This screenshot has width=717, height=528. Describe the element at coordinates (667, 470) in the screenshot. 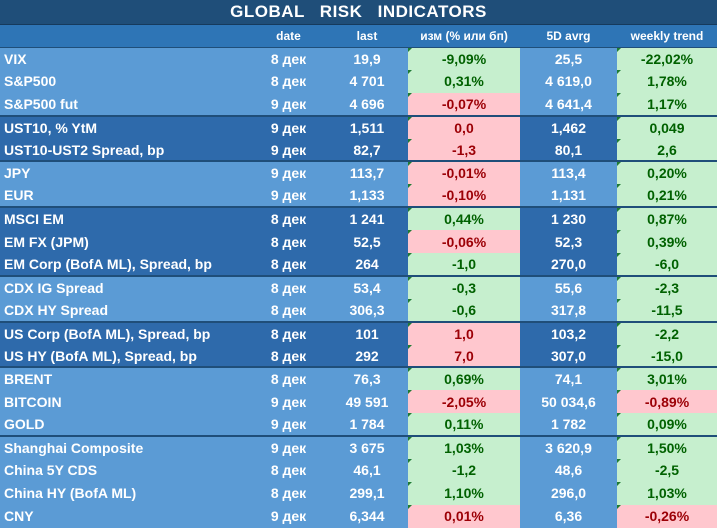

I see `weekly-trend-cell: -2,5` at that location.